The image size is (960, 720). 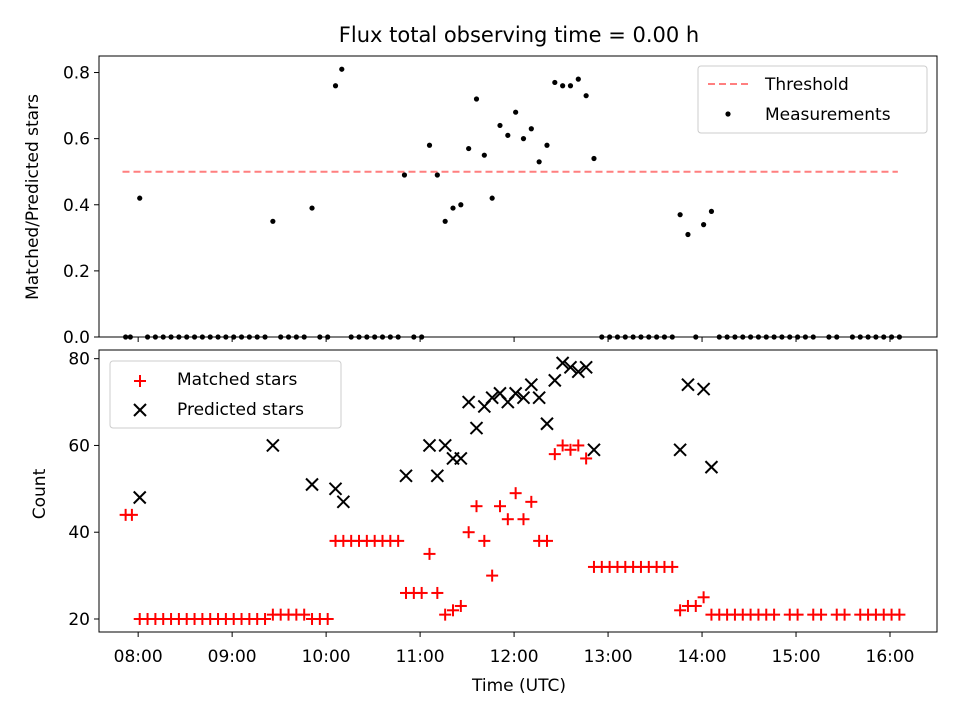 I want to click on x-tick-label: 09:00, so click(x=232, y=657).